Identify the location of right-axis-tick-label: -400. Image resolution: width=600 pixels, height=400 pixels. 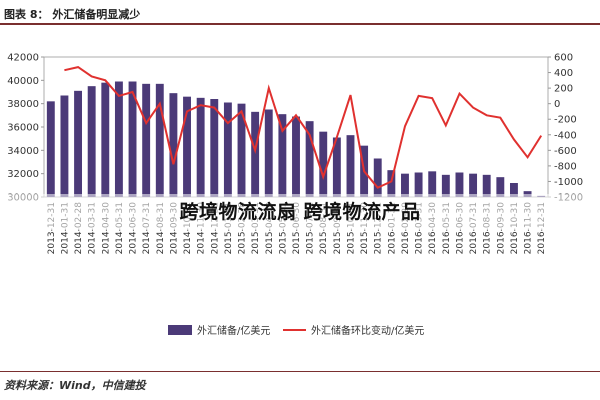
(565, 135).